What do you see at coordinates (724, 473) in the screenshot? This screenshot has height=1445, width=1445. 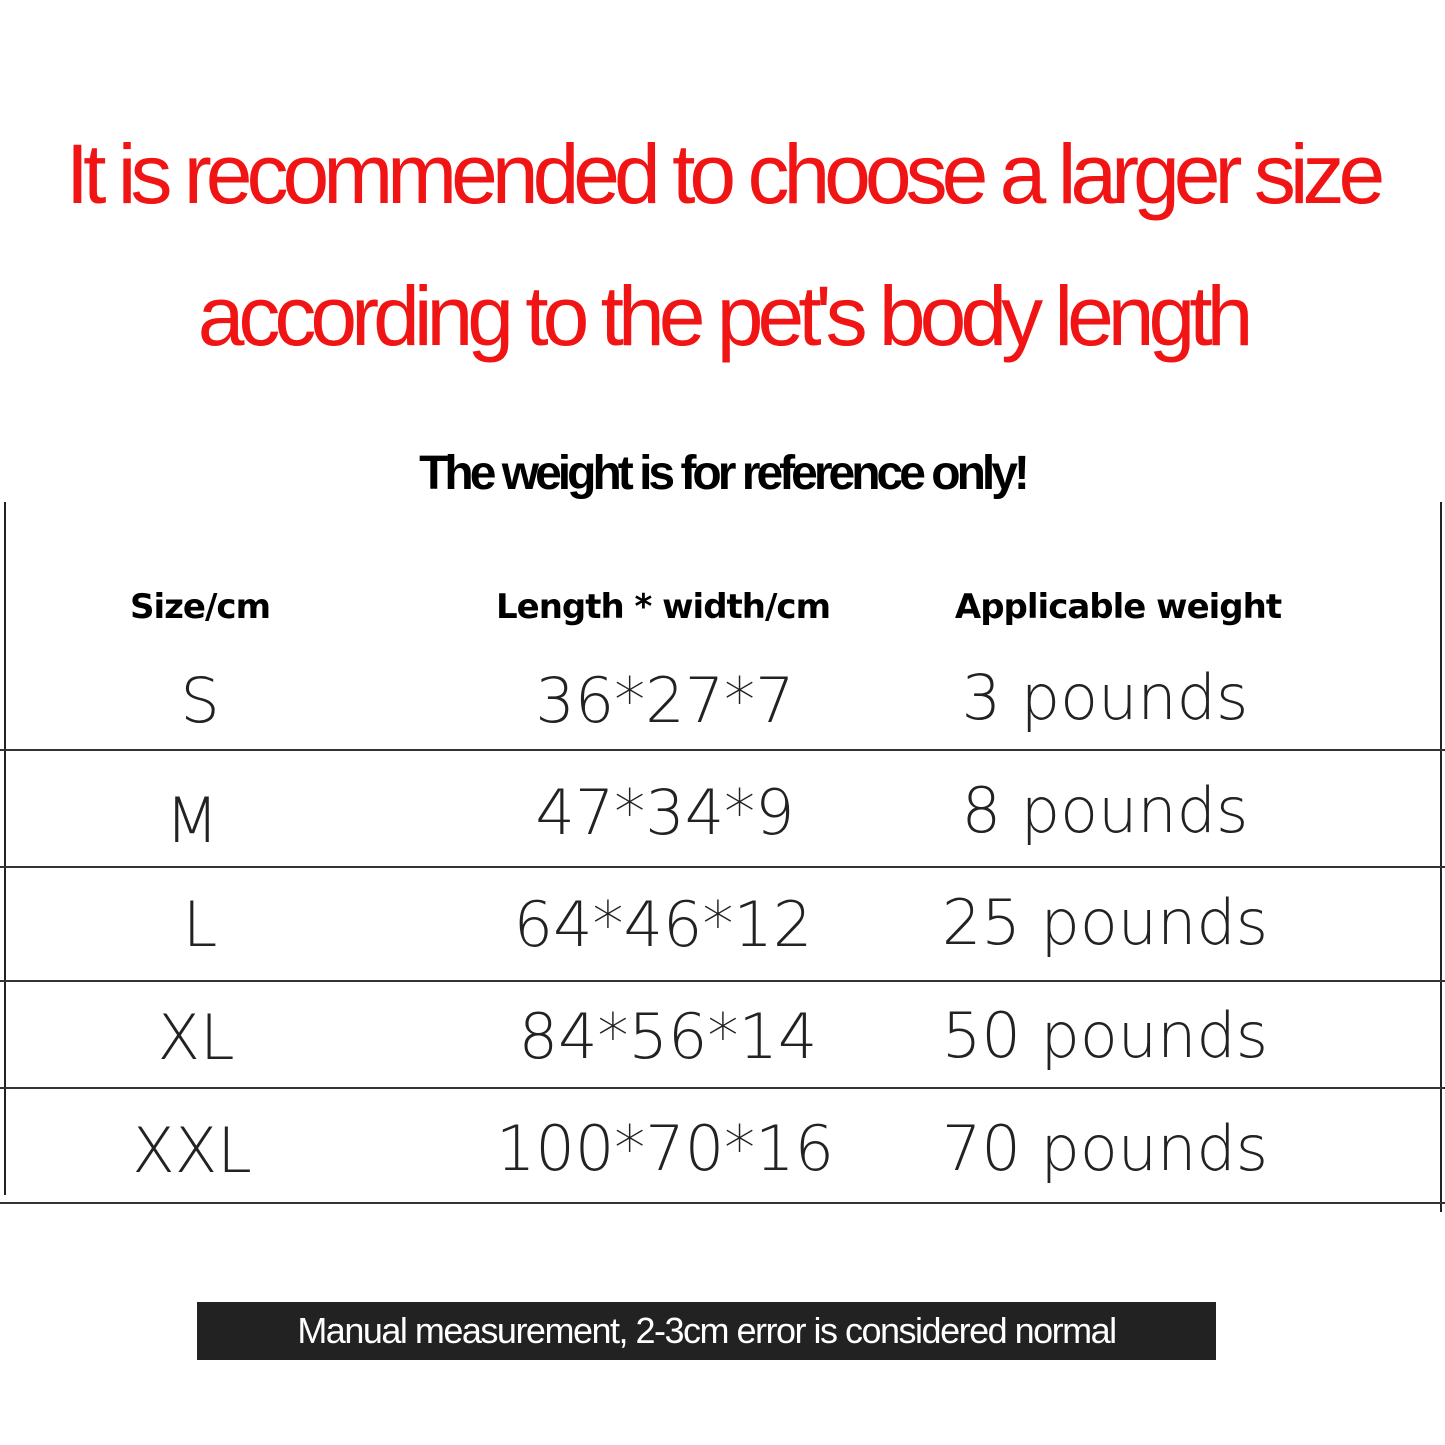 I see `subtitle: The weight is for reference only!` at bounding box center [724, 473].